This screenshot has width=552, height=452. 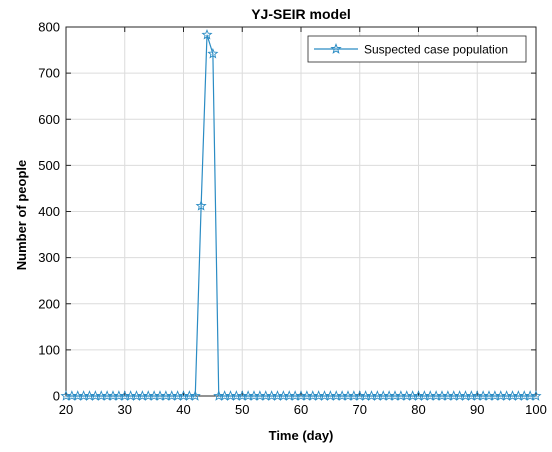 I want to click on legend: Suspected case population, so click(x=417, y=49).